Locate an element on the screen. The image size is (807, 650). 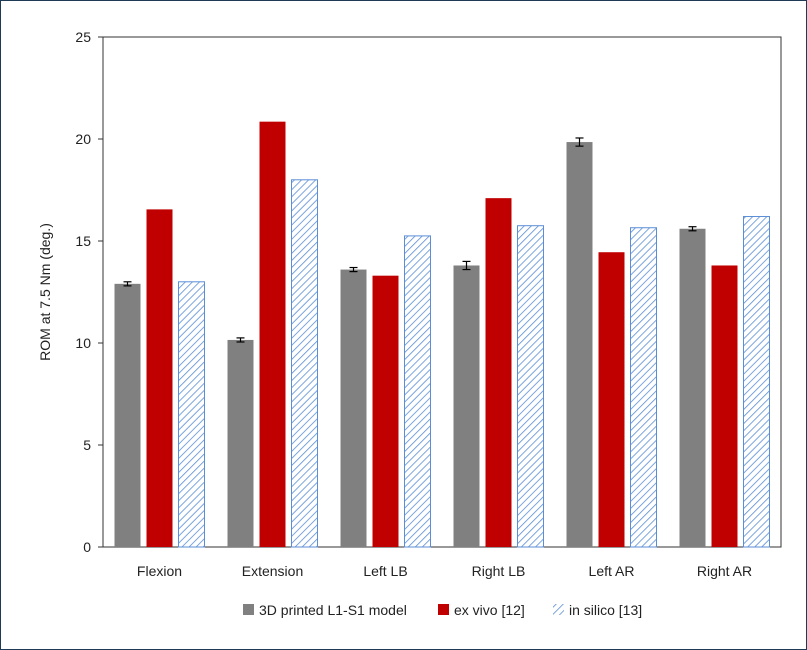
x-tick-label: Right LB is located at coordinates (499, 571).